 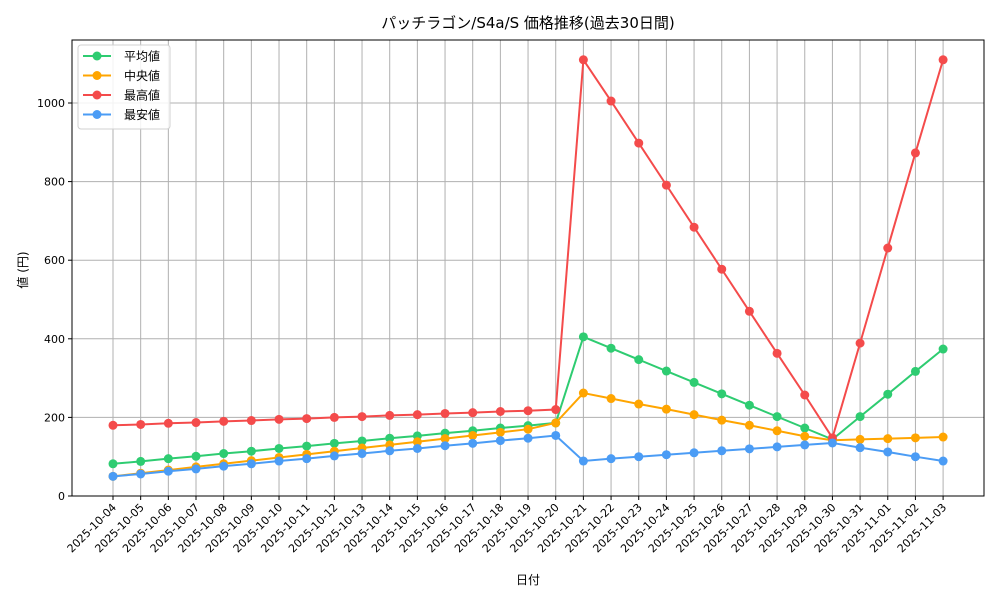 What do you see at coordinates (54, 182) in the screenshot?
I see `y-tick-label: 800` at bounding box center [54, 182].